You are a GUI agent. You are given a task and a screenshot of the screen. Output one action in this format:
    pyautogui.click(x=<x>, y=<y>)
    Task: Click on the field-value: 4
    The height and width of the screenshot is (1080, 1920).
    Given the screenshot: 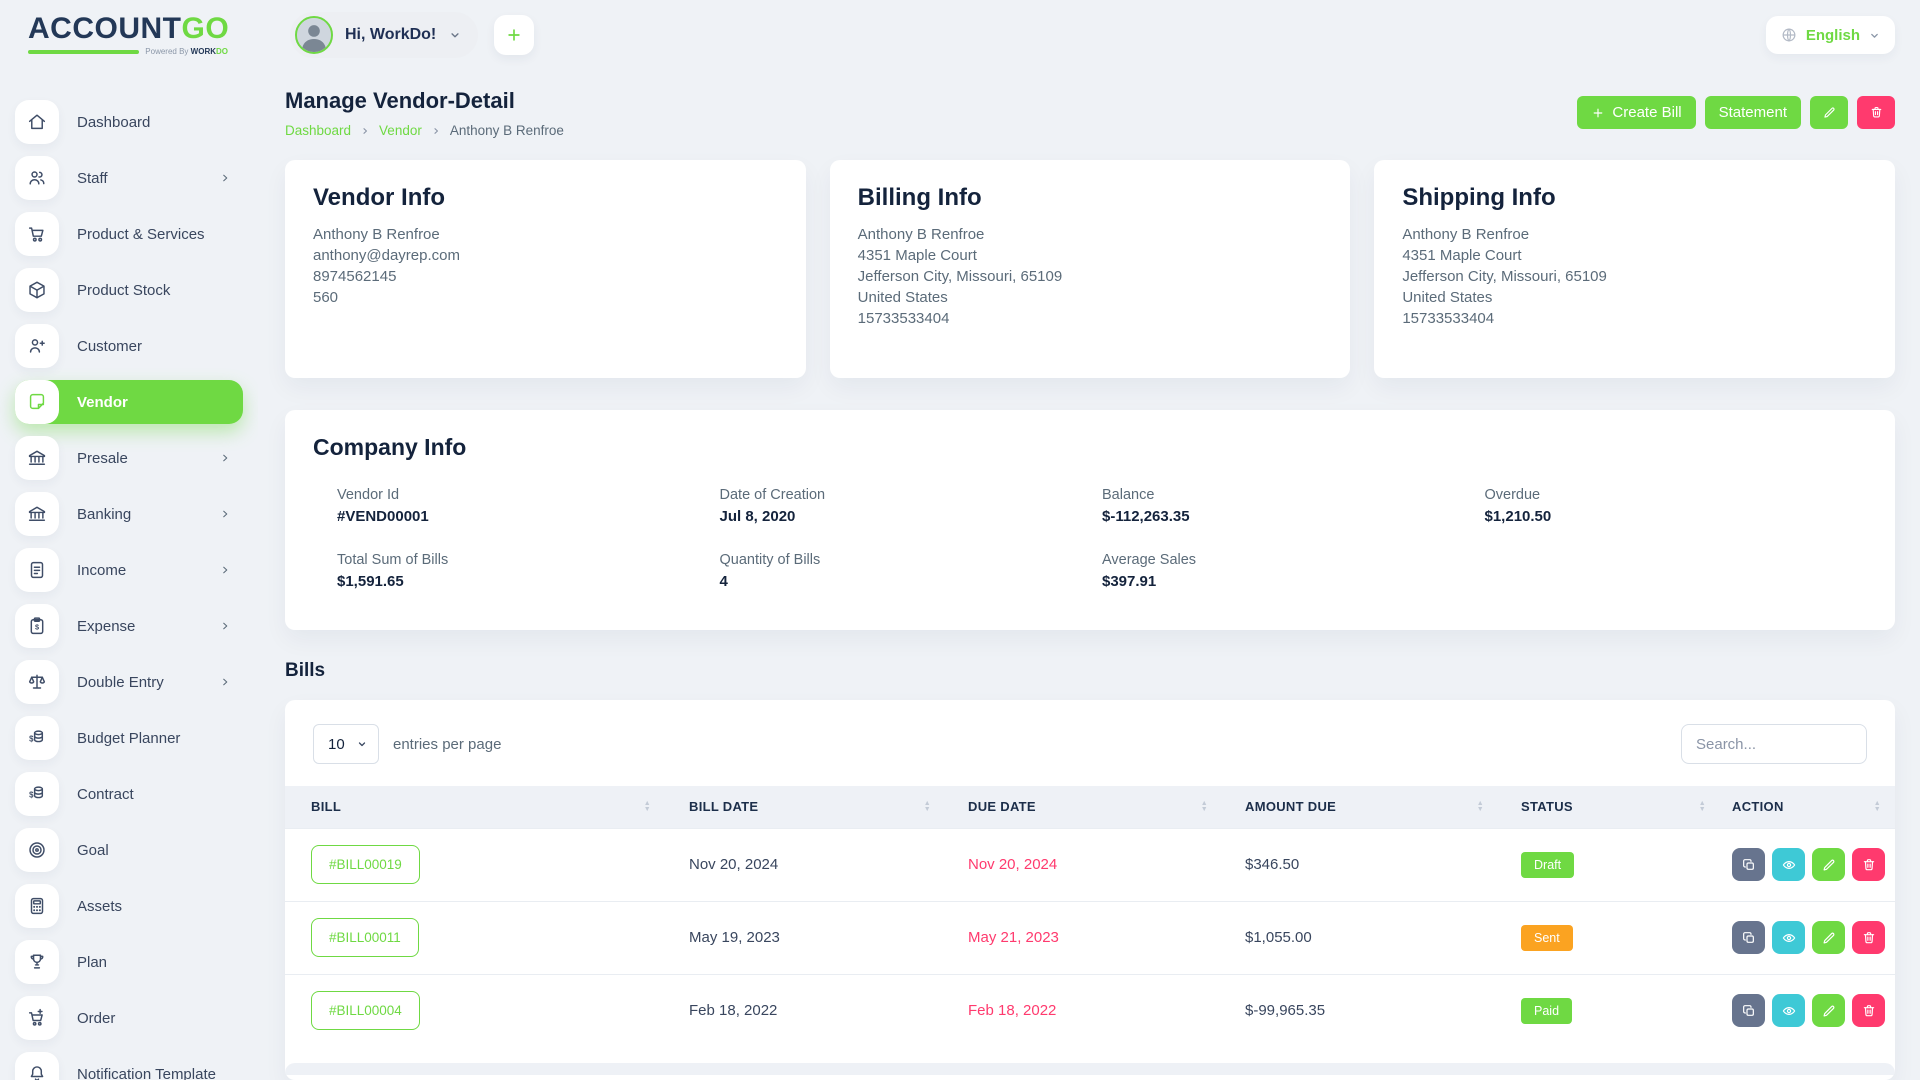 What is the action you would take?
    pyautogui.click(x=723, y=581)
    